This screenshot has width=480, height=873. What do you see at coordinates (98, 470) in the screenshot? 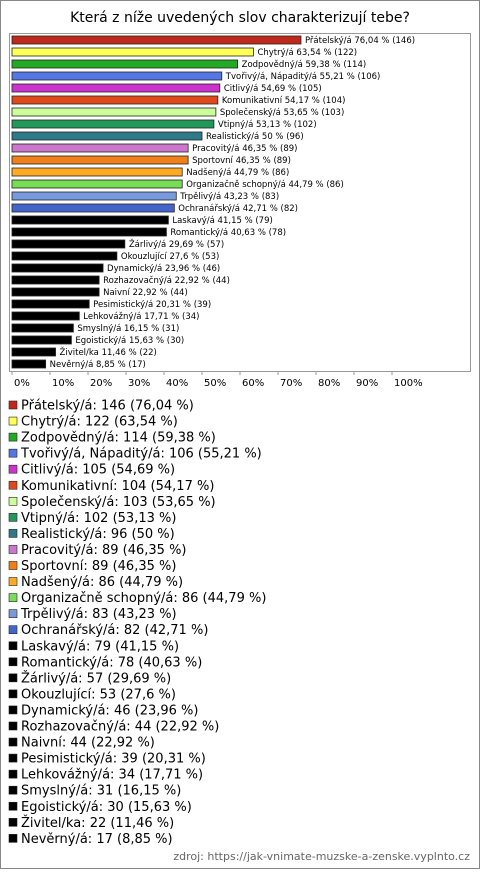
I see `legend-label: Citlivý/á: 105 (54,69 %)` at bounding box center [98, 470].